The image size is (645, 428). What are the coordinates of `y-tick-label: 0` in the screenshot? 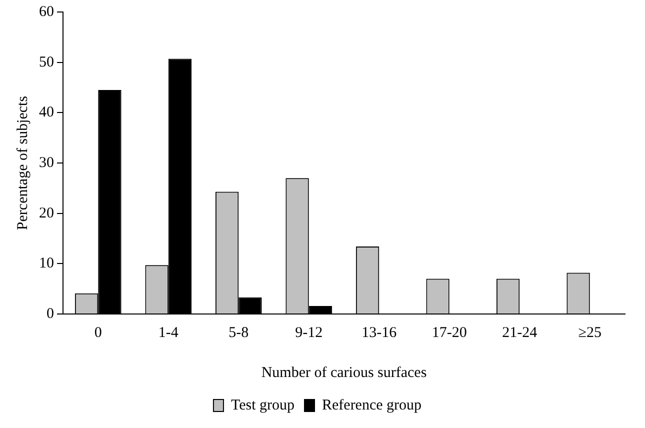 It's located at (50, 314).